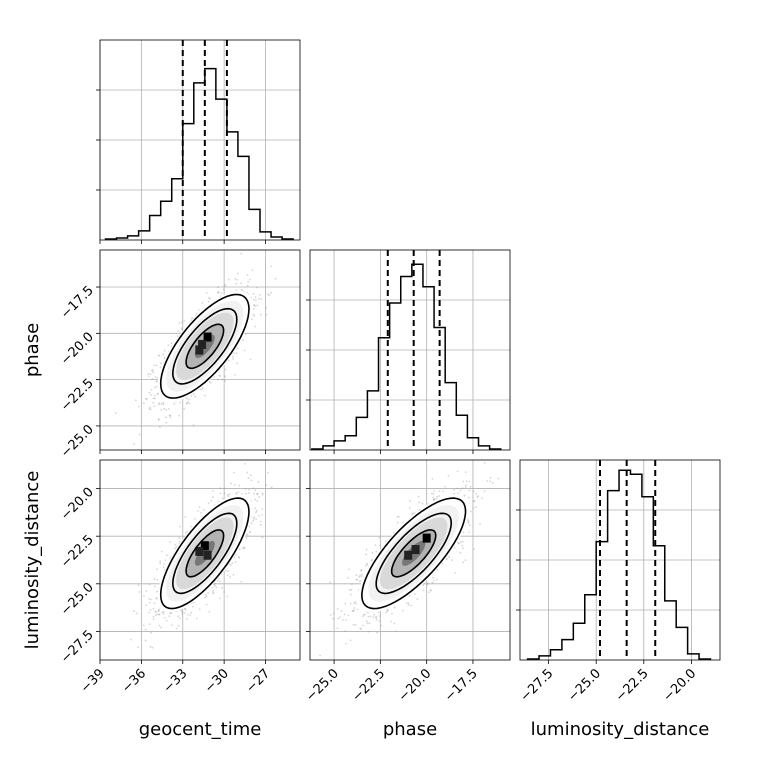 The image size is (760, 760). Describe the element at coordinates (196, 352) in the screenshot. I see `joint-content-geocent-time-vs-phase` at that location.